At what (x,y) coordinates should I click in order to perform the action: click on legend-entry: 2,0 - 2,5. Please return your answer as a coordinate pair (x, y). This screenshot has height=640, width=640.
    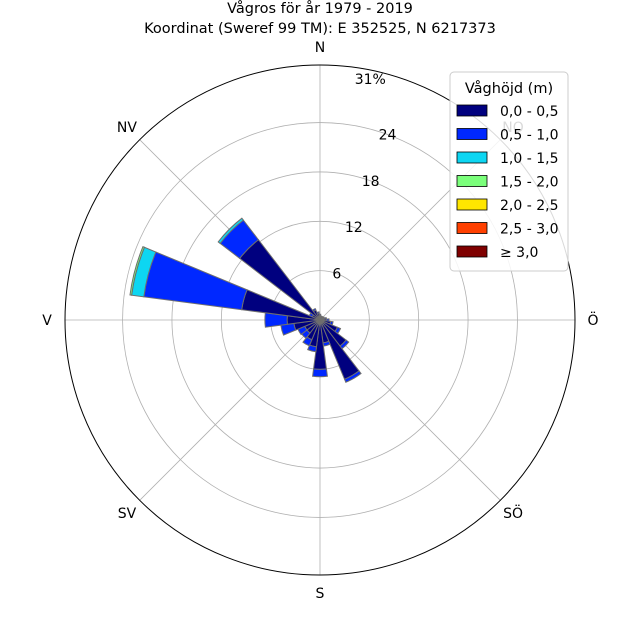
    Looking at the image, I should click on (529, 206).